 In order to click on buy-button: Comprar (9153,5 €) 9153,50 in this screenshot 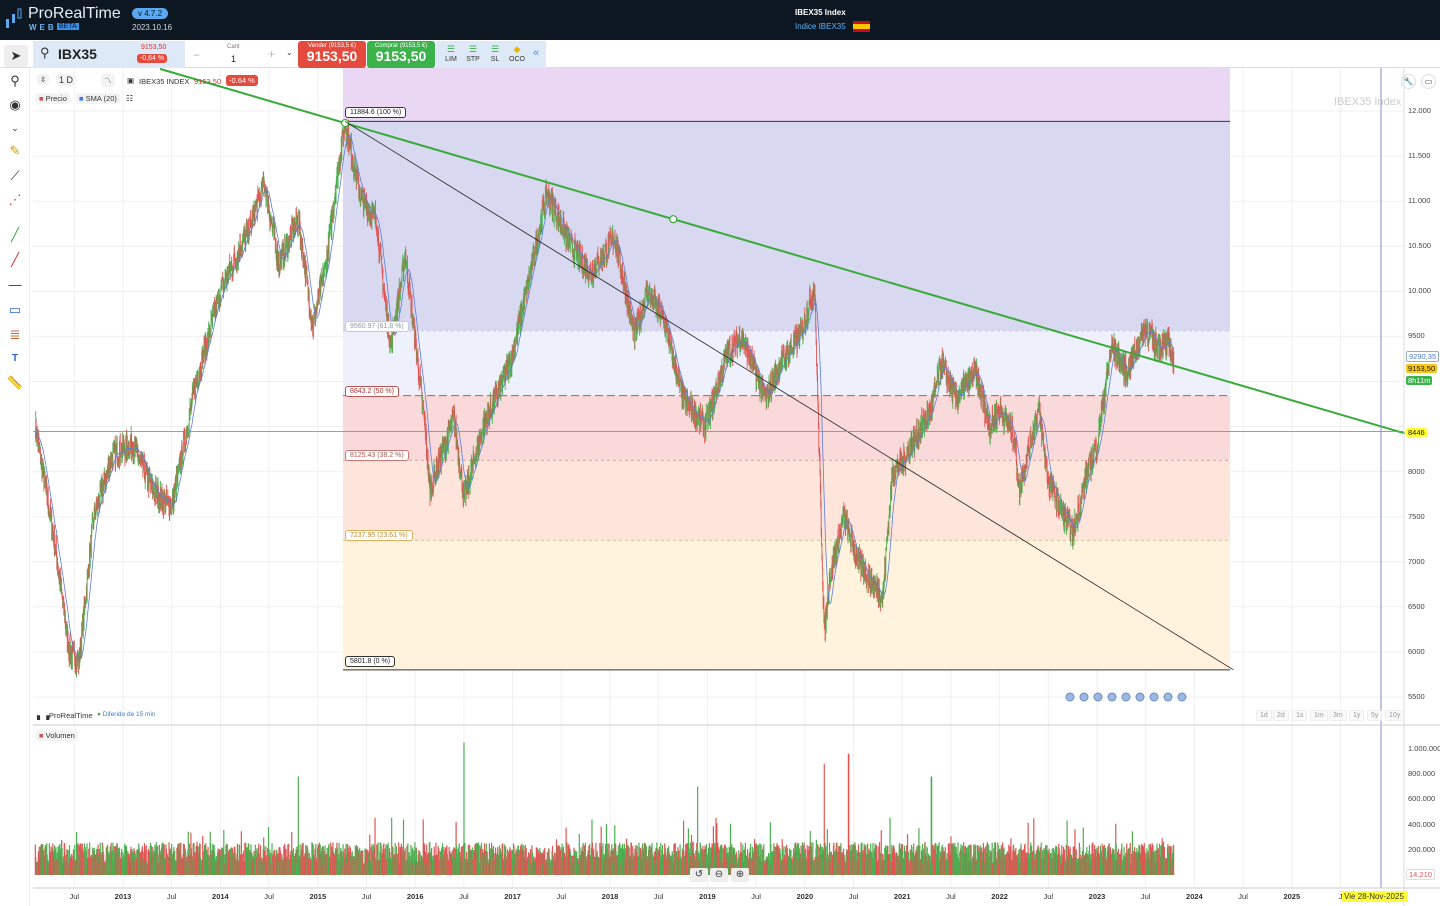, I will do `click(401, 54)`.